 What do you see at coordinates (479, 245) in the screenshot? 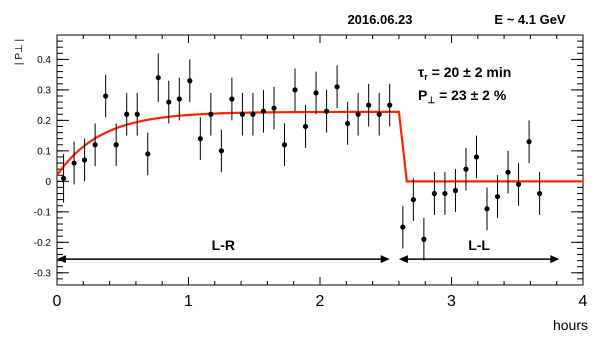
I see `region-label: L-L` at bounding box center [479, 245].